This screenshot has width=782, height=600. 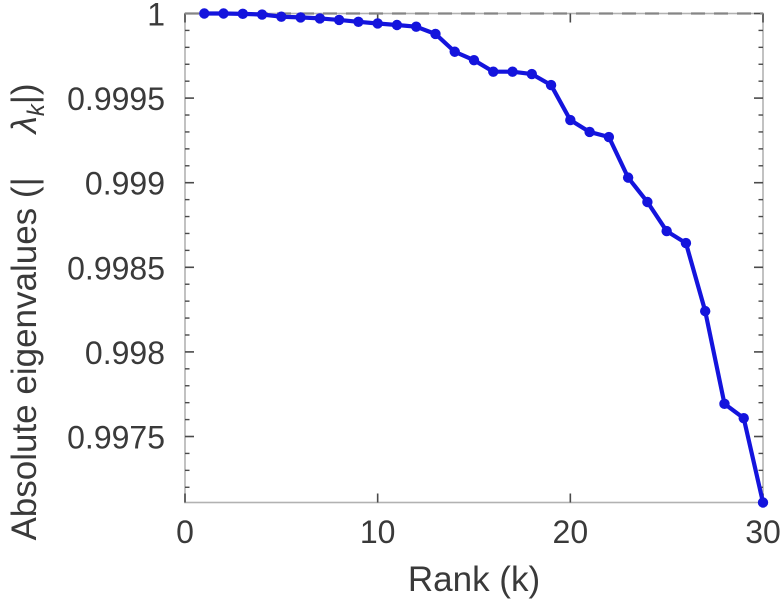 I want to click on x-tick-label: 10, so click(x=378, y=532).